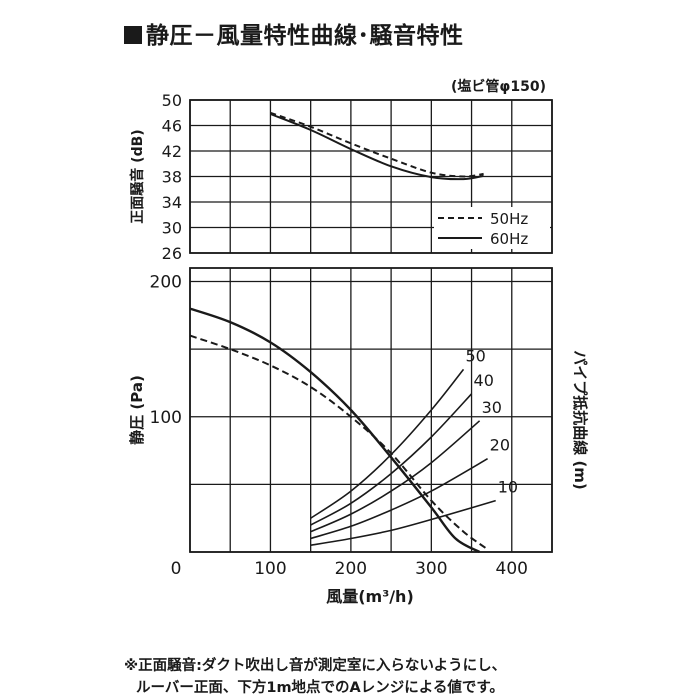  What do you see at coordinates (476, 355) in the screenshot?
I see `pipe-curve-label-50: 50` at bounding box center [476, 355].